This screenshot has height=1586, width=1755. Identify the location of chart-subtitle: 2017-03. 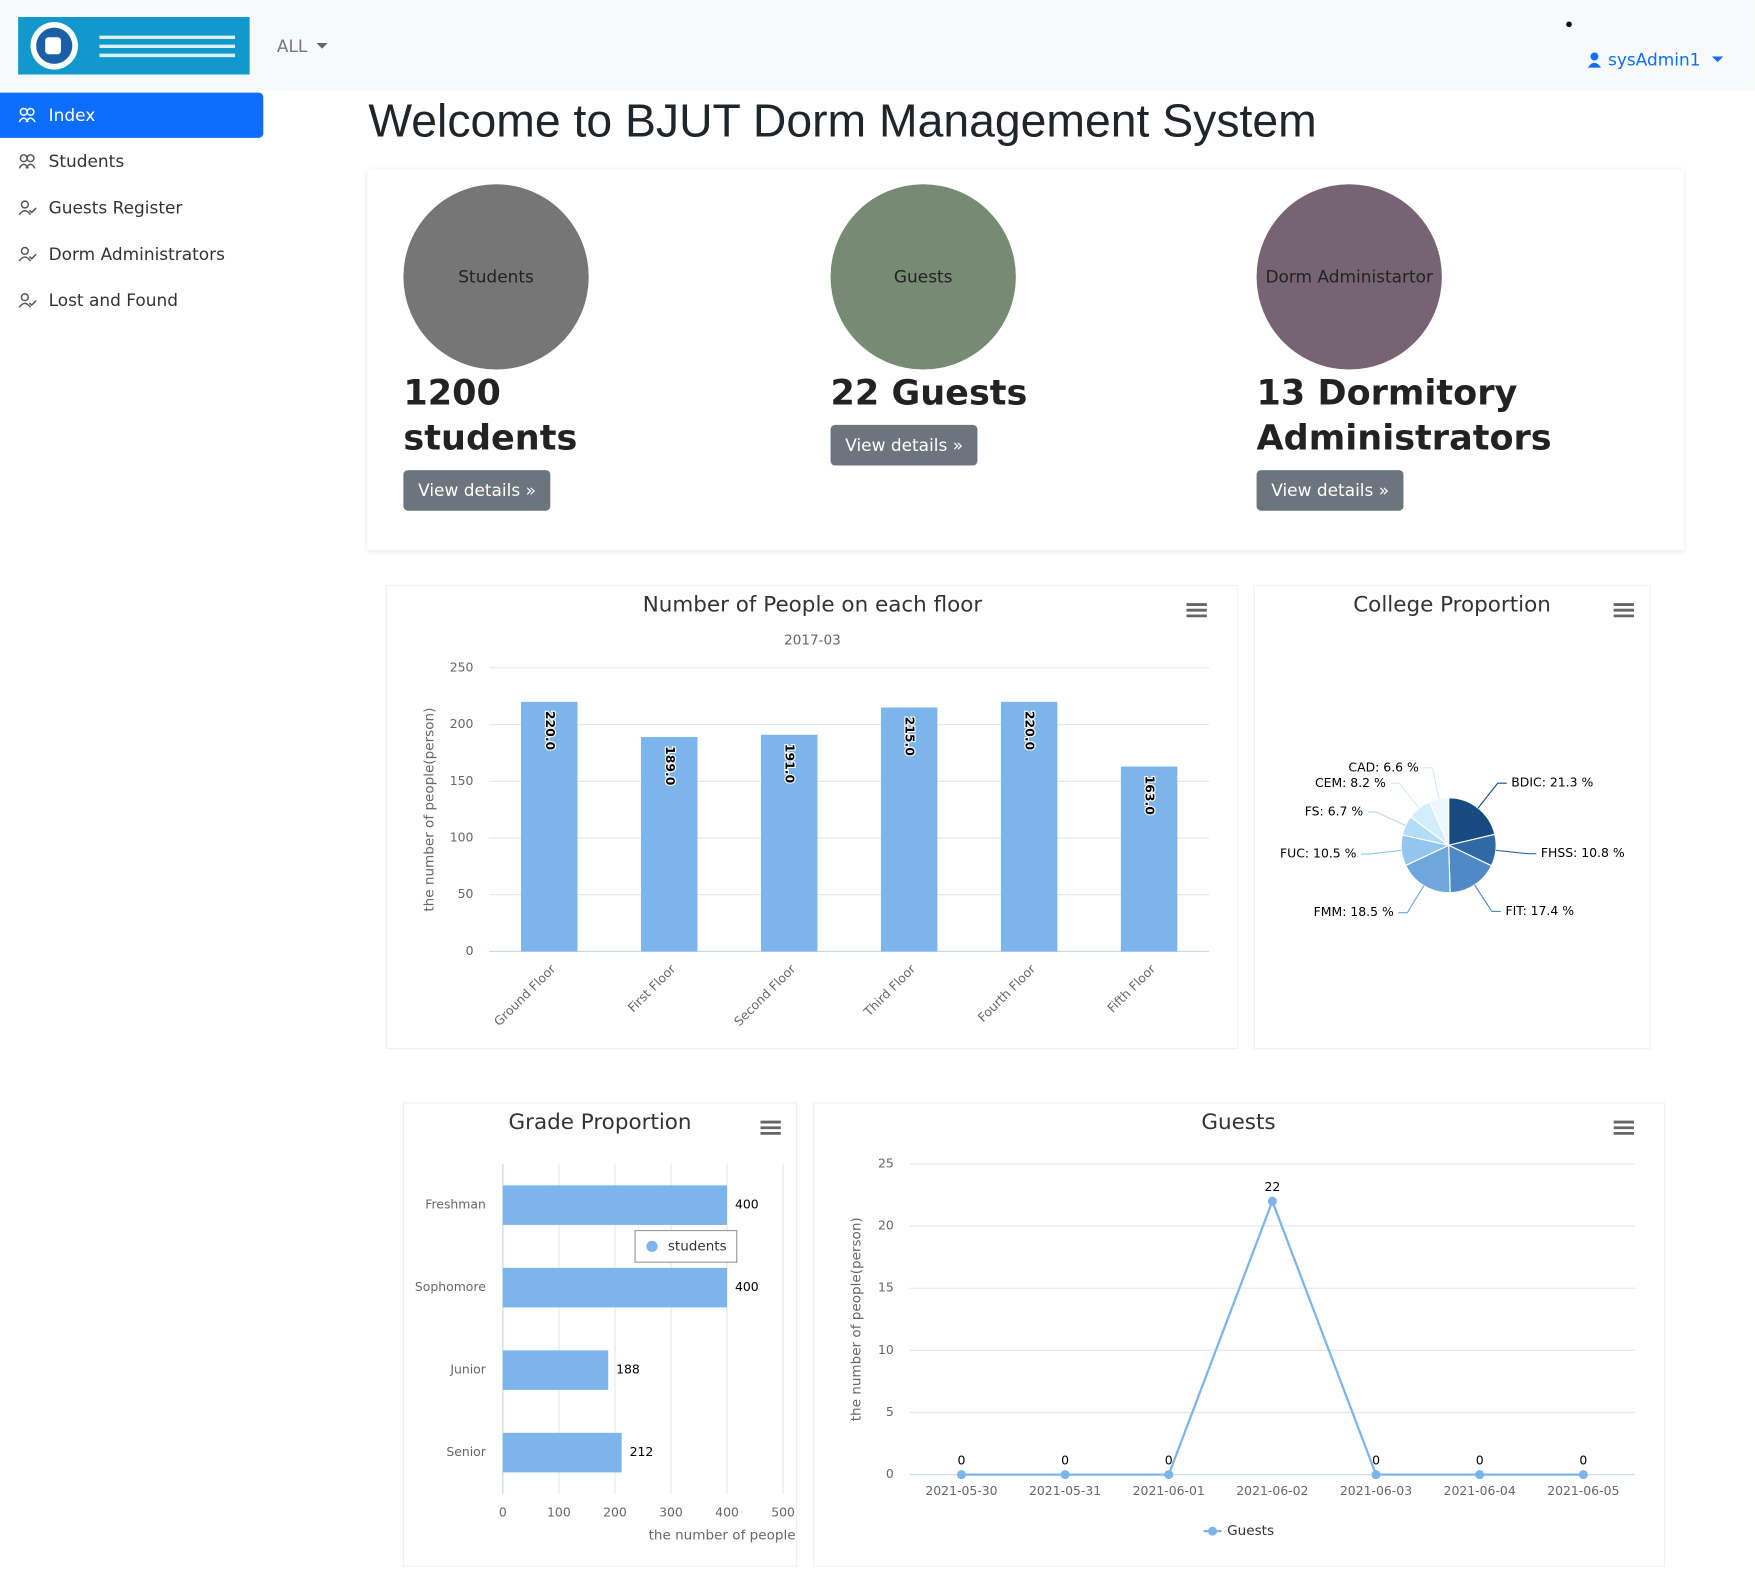
(812, 641).